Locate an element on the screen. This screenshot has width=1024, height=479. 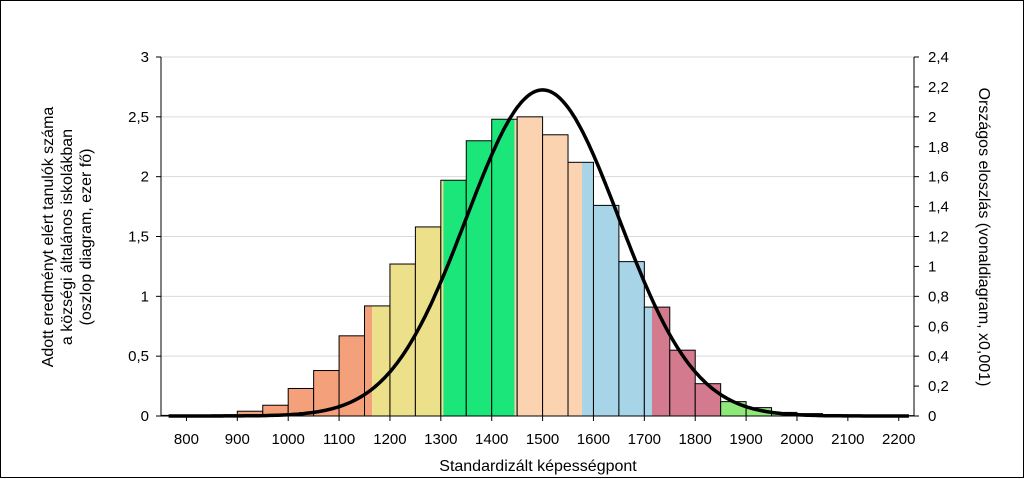
y2-tick-label: 1,4 is located at coordinates (938, 207).